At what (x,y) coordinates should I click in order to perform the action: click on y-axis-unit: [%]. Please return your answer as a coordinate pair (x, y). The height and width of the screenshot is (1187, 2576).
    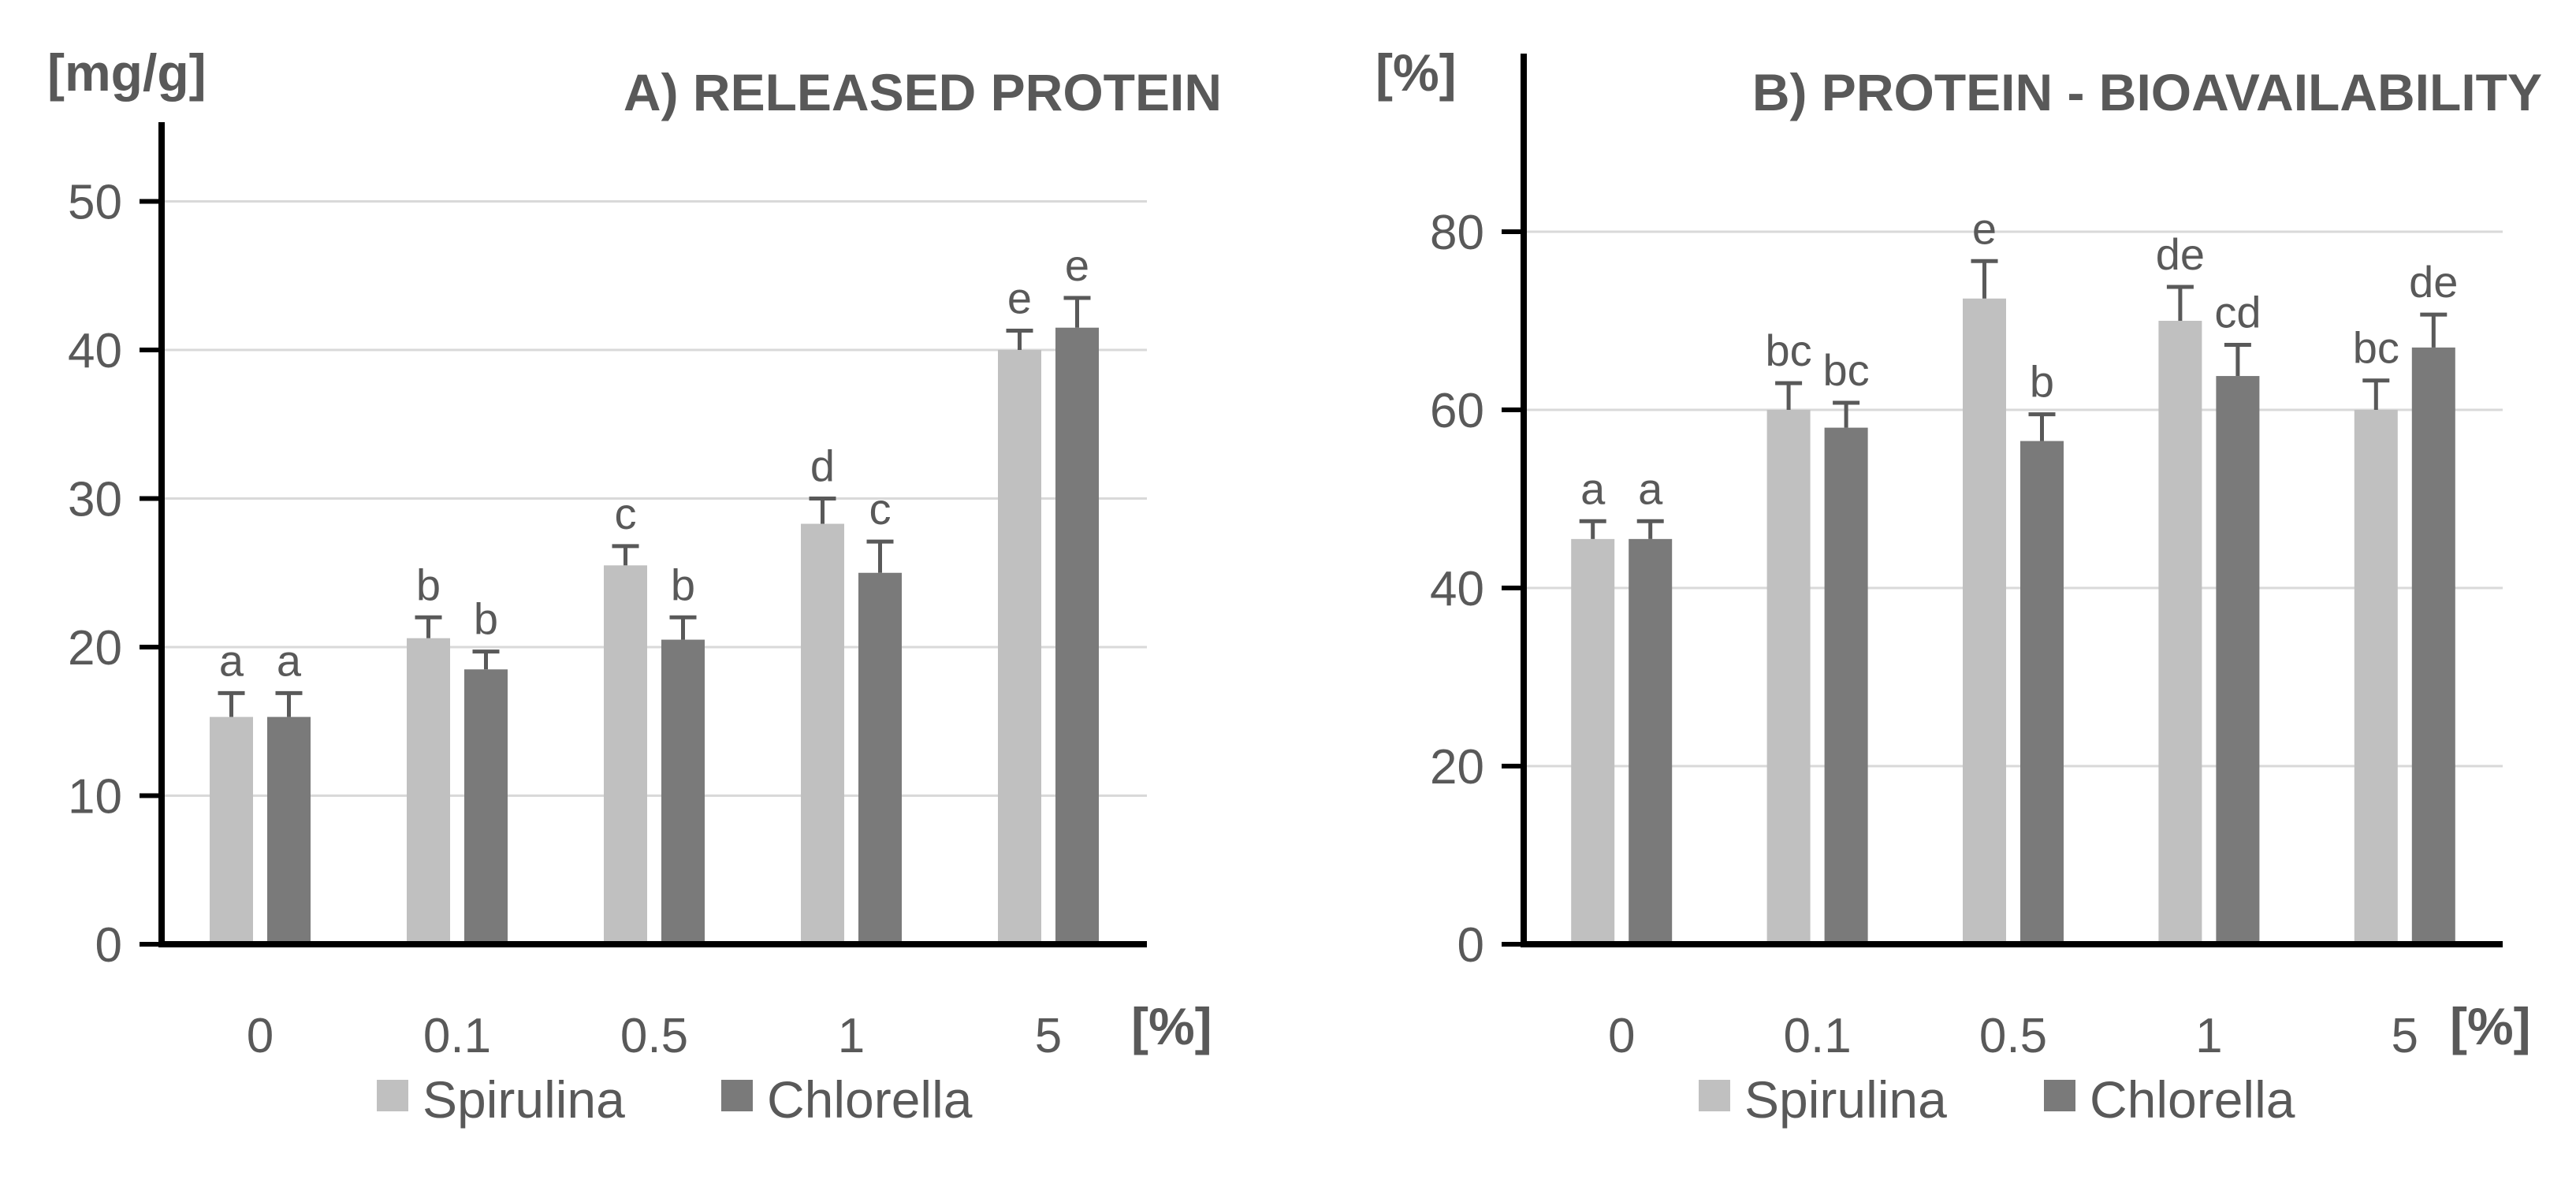
    Looking at the image, I should click on (1416, 72).